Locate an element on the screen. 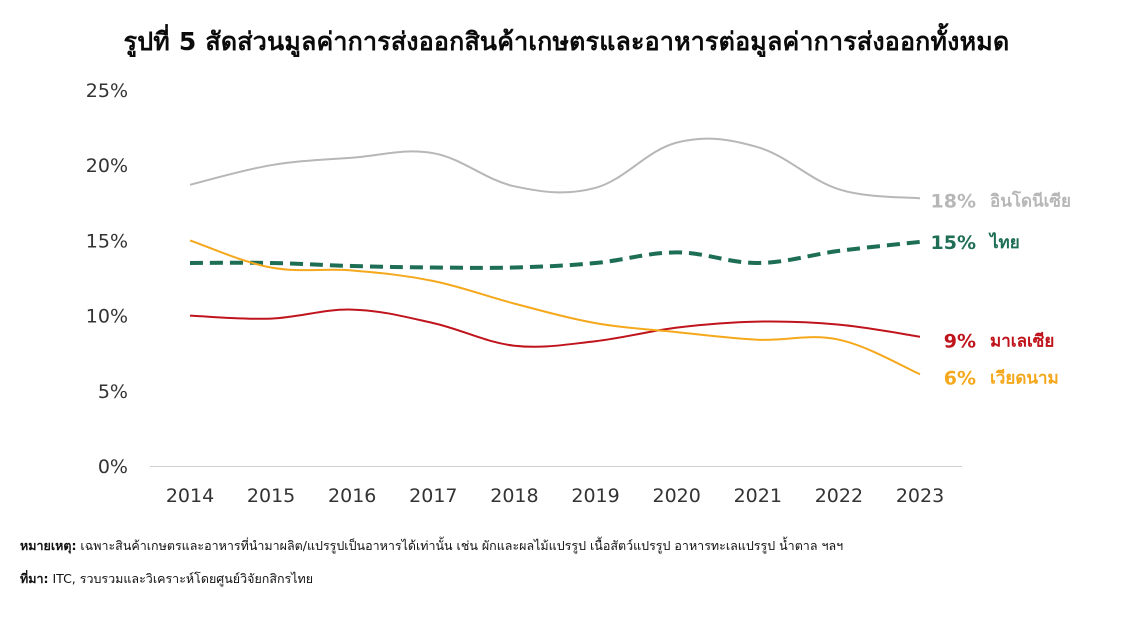 The height and width of the screenshot is (625, 1133). x-tick-label: 2022 is located at coordinates (839, 496).